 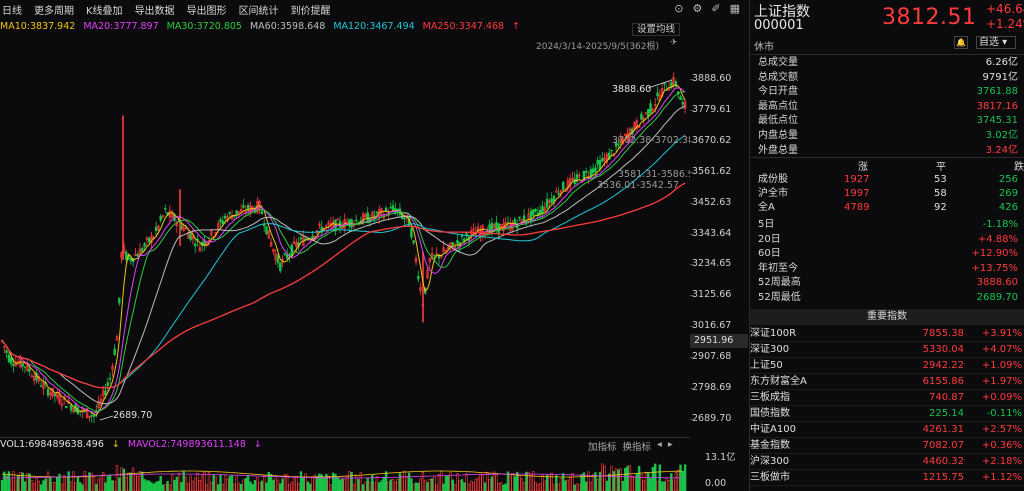 What do you see at coordinates (996, 42) in the screenshot?
I see `add-watchlist-button: 自选 ▾` at bounding box center [996, 42].